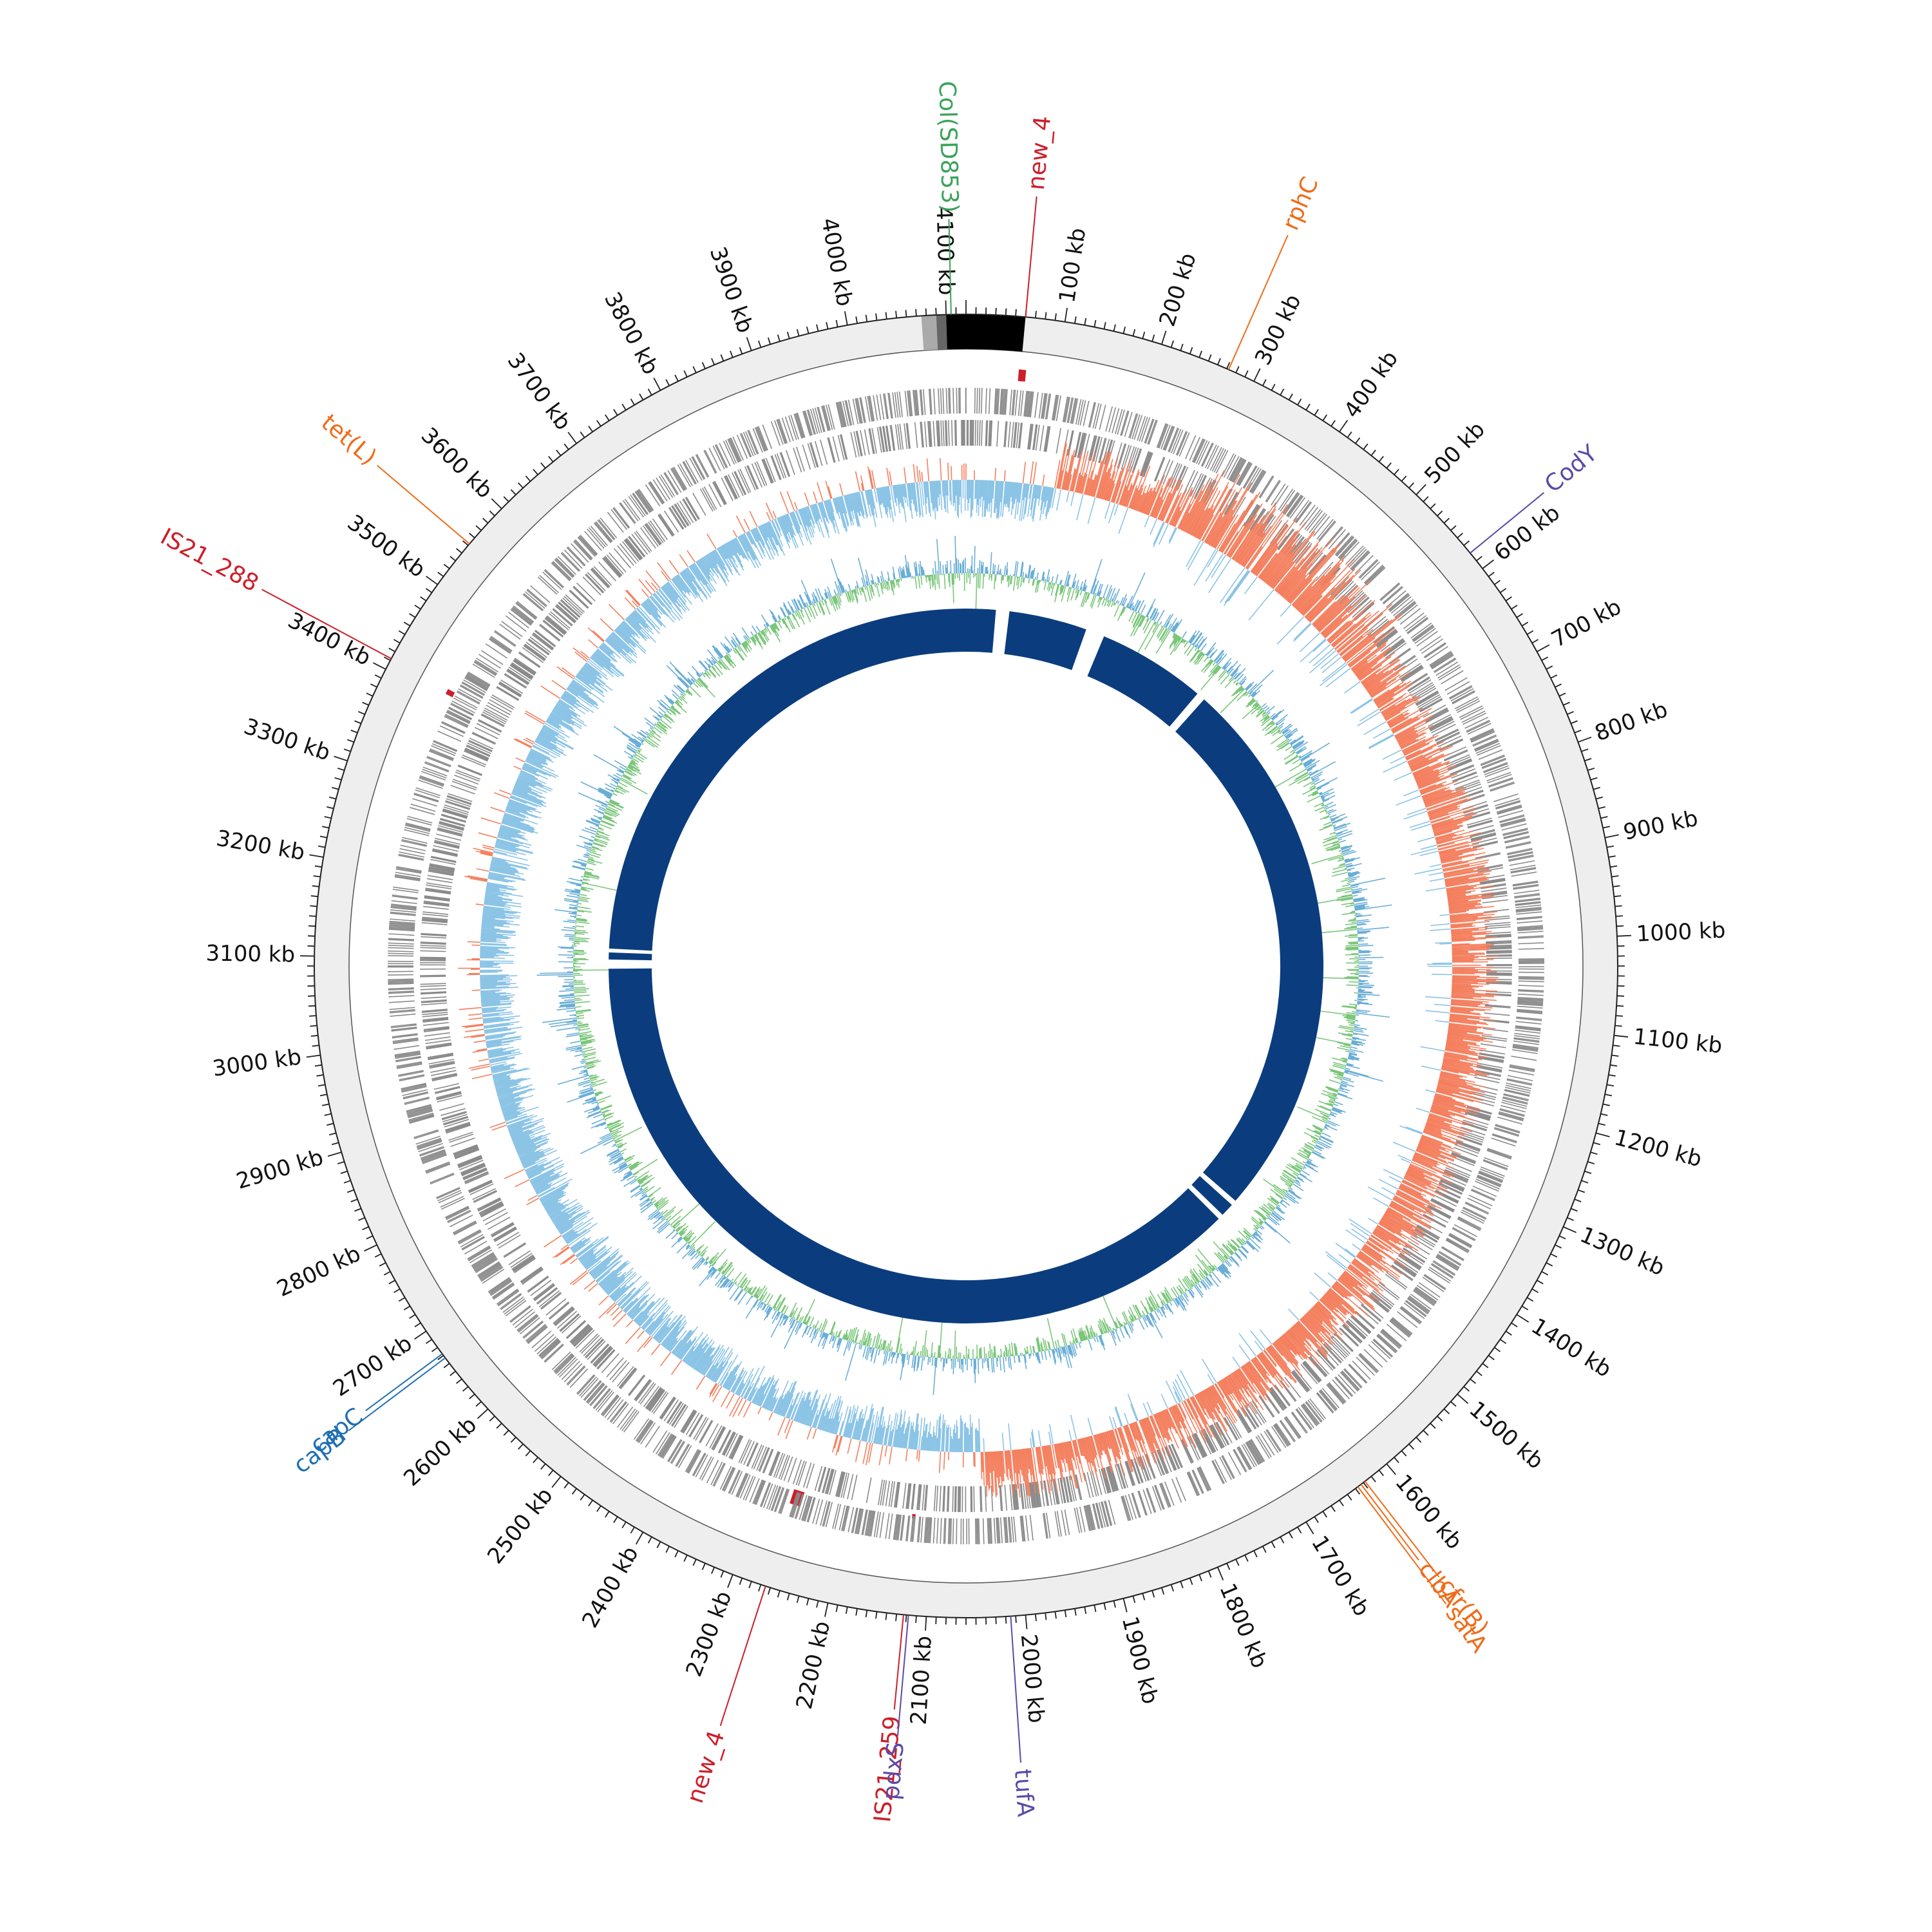 This screenshot has width=1932, height=1932. Describe the element at coordinates (261, 846) in the screenshot. I see `tick-label: 3200 kb` at that location.